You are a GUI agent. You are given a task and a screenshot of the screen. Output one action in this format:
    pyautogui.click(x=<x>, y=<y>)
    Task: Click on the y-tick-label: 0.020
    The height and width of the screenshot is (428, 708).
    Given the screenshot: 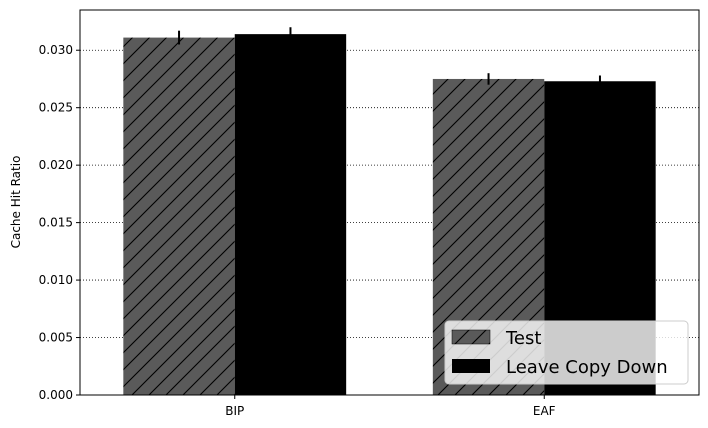 What is the action you would take?
    pyautogui.click(x=56, y=165)
    